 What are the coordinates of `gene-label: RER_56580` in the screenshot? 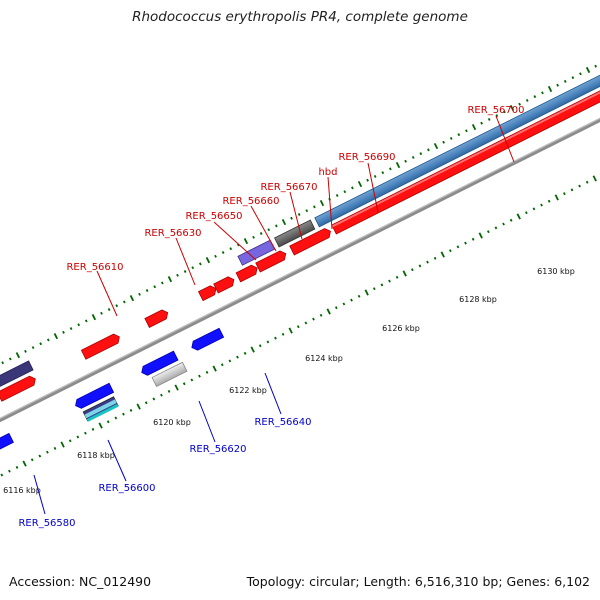 It's located at (46, 523).